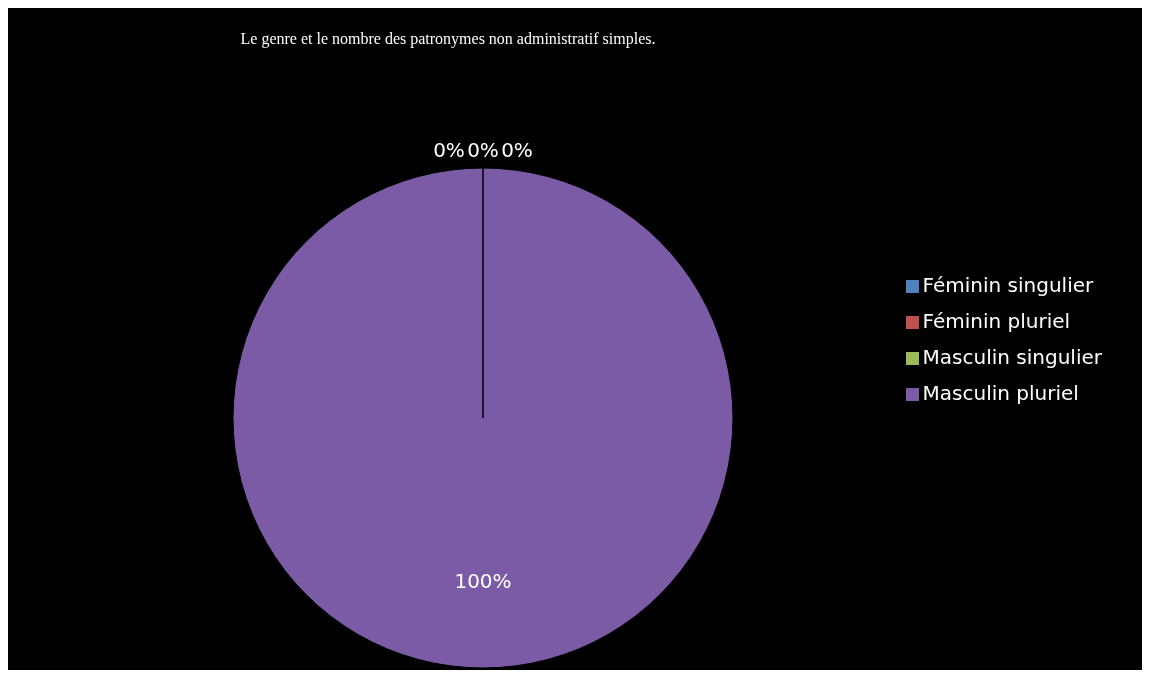 The width and height of the screenshot is (1150, 678). I want to click on legend-label: Féminin pluriel, so click(996, 321).